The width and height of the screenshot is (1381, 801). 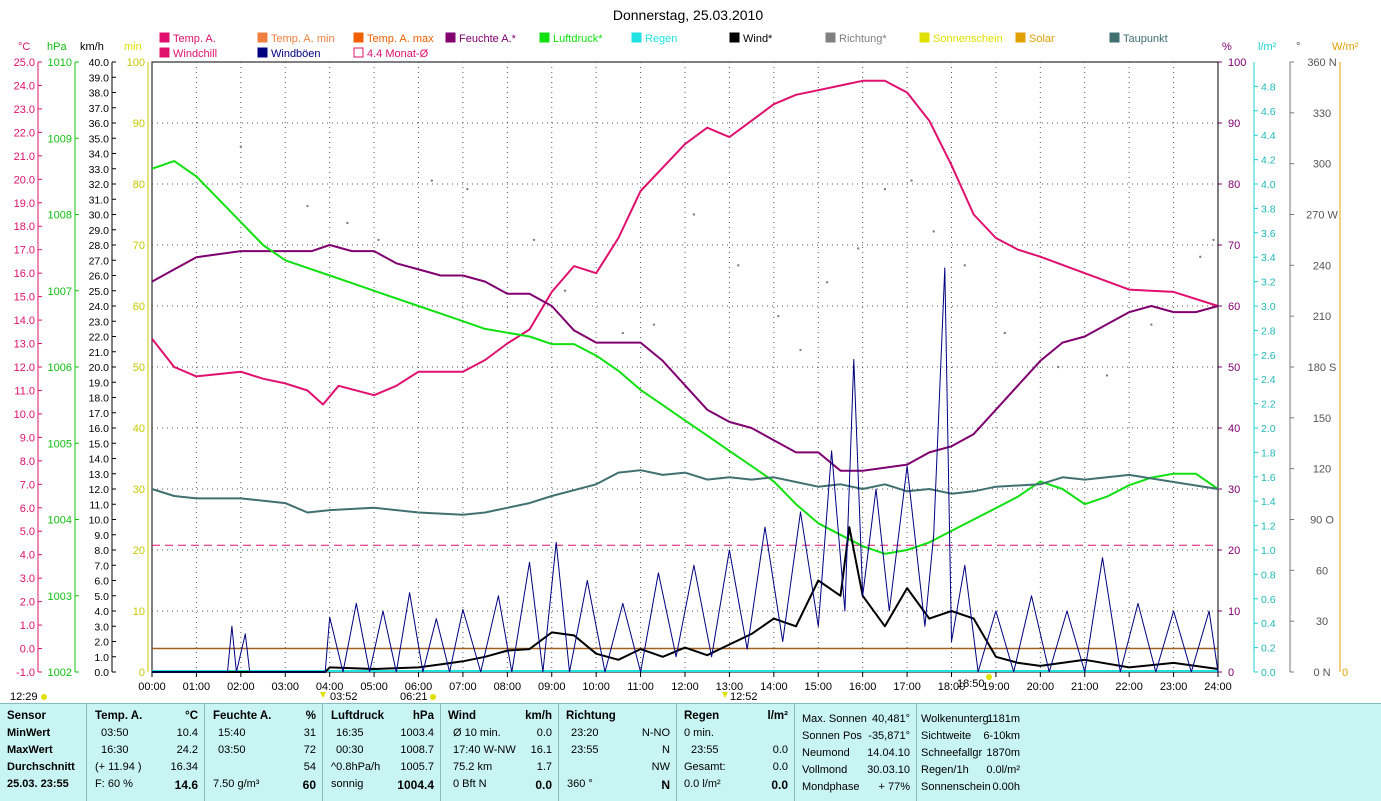 What do you see at coordinates (1234, 185) in the screenshot?
I see `humidity-tick-label: 80` at bounding box center [1234, 185].